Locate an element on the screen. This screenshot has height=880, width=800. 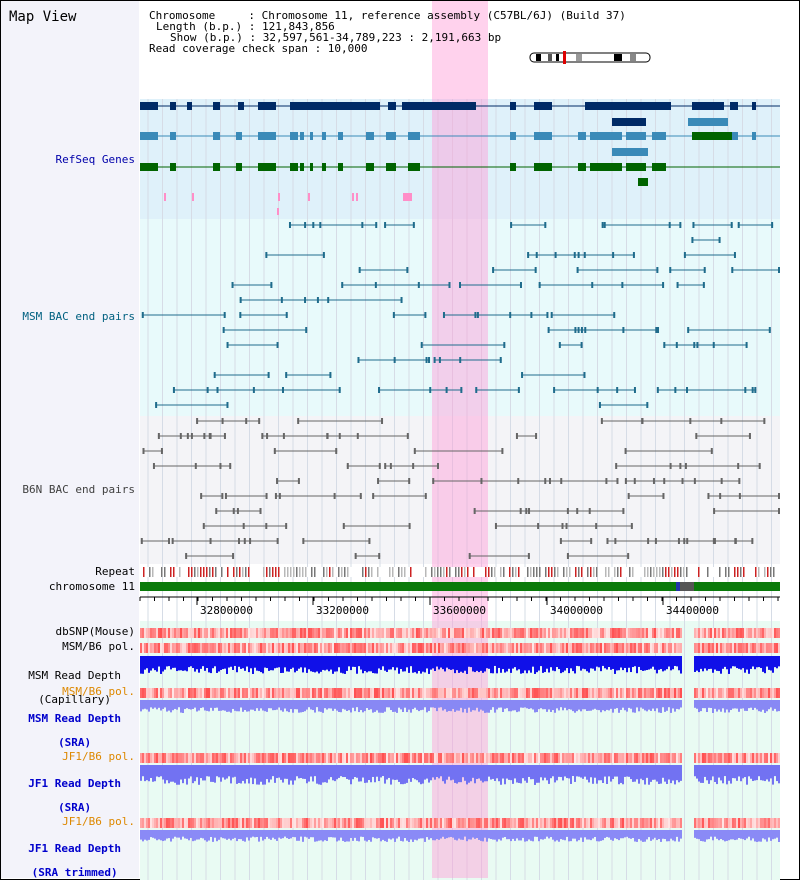
track-label-refseq-genes: RefSeq Genes is located at coordinates (95, 159).